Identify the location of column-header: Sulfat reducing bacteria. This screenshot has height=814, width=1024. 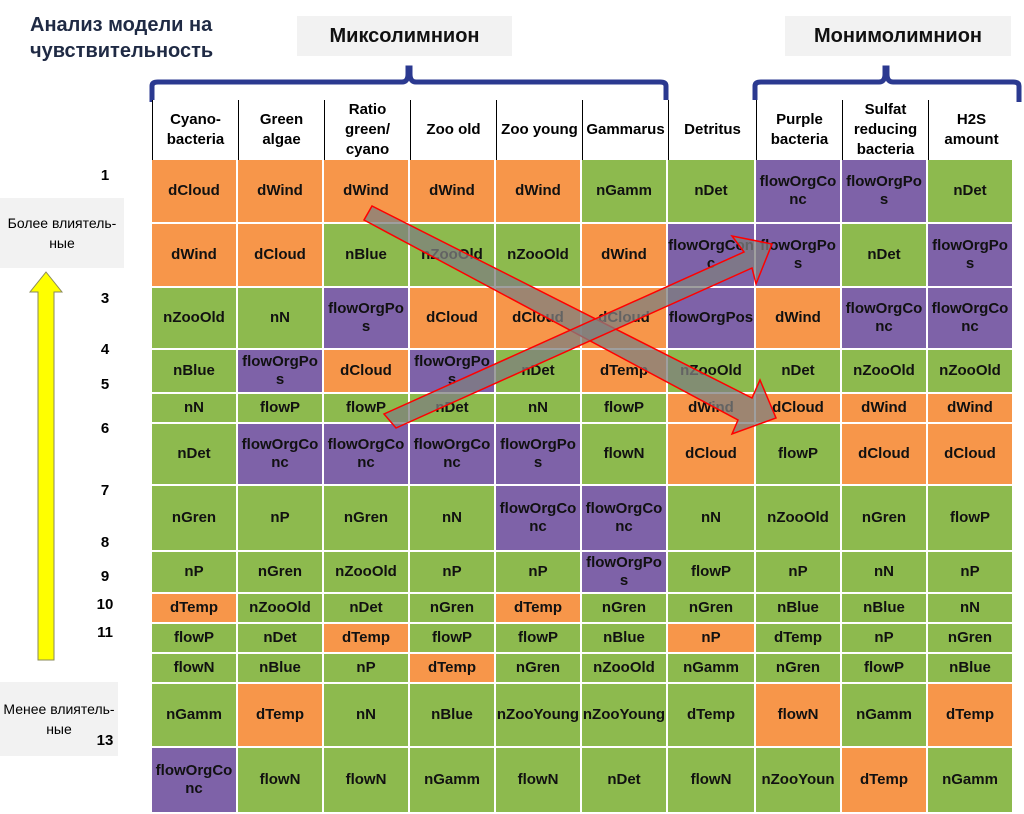
(885, 130).